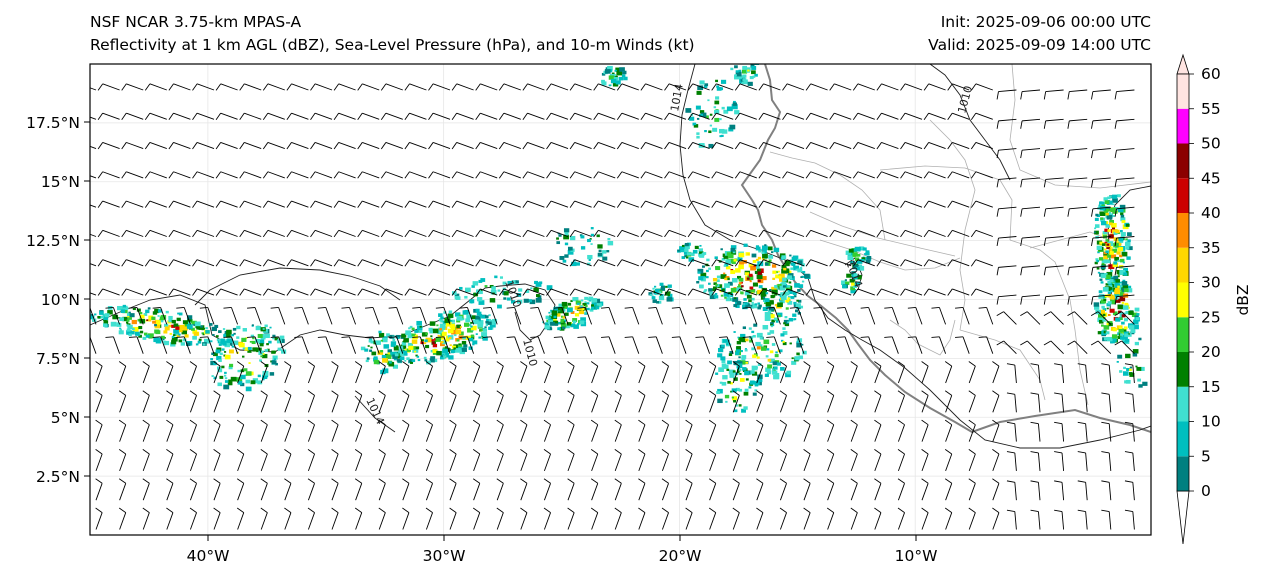  What do you see at coordinates (1039, 45) in the screenshot?
I see `title-valid-time: Valid: 2025-09-09 14:00 UTC` at bounding box center [1039, 45].